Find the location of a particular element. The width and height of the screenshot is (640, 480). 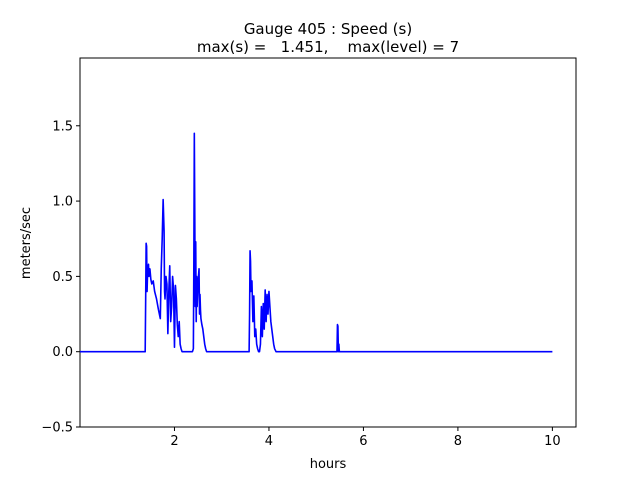

x-tick-label: 2 is located at coordinates (174, 441).